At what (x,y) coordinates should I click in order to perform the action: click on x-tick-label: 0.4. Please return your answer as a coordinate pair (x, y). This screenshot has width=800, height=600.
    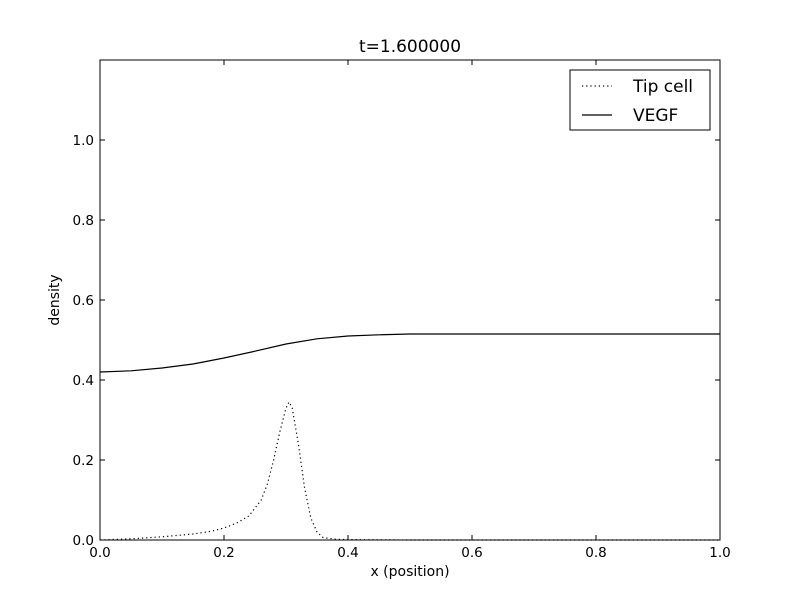
    Looking at the image, I should click on (347, 553).